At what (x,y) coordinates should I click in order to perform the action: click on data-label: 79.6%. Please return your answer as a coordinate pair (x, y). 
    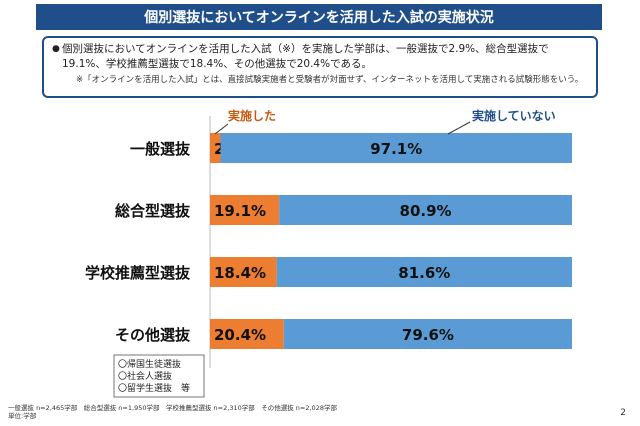
    Looking at the image, I should click on (428, 335).